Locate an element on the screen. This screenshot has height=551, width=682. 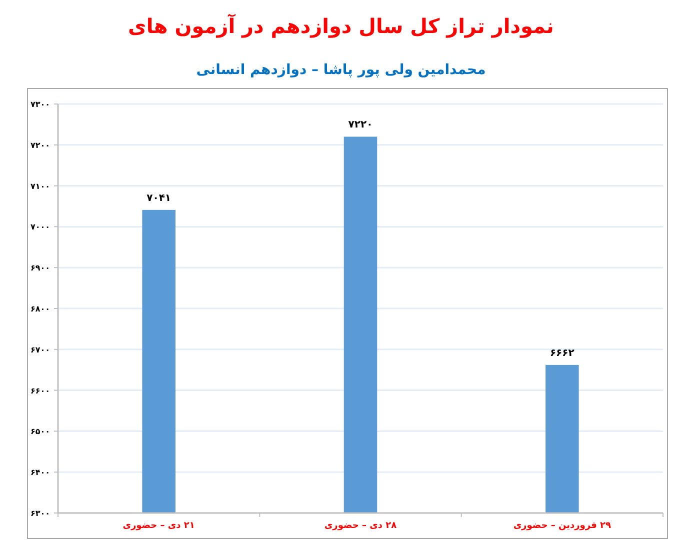
subtitle: محمدامین ولی پور پاشا – دوازدهم انسانی is located at coordinates (341, 70).